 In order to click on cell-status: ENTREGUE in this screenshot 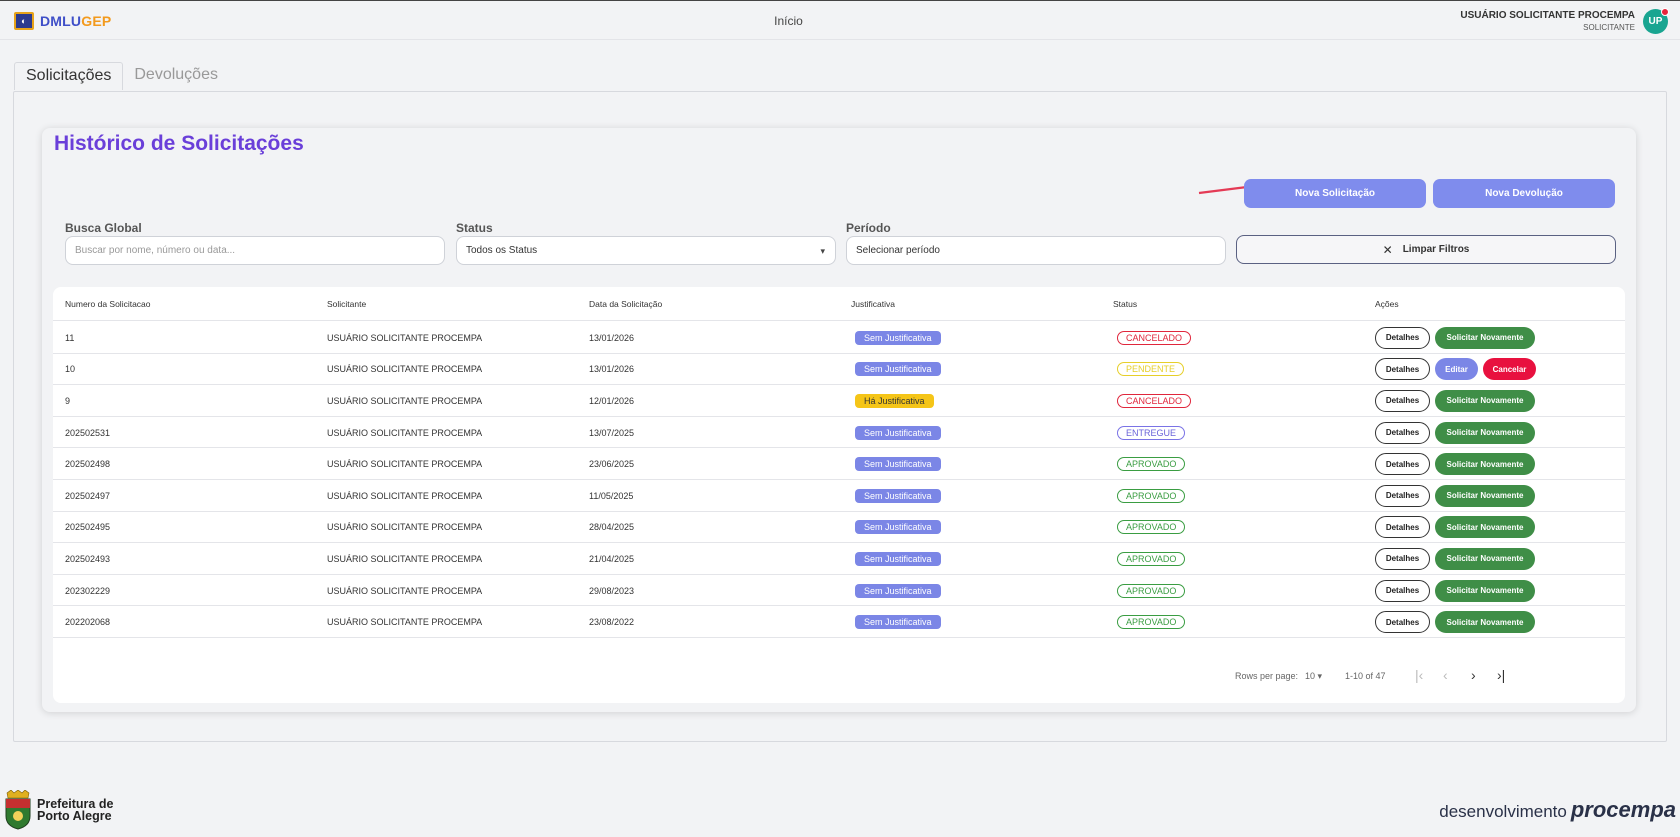, I will do `click(1151, 433)`.